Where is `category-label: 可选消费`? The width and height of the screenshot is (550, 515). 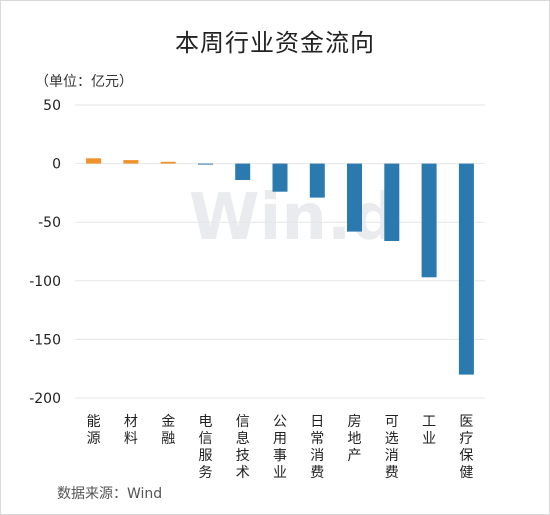 category-label: 可选消费 is located at coordinates (392, 447).